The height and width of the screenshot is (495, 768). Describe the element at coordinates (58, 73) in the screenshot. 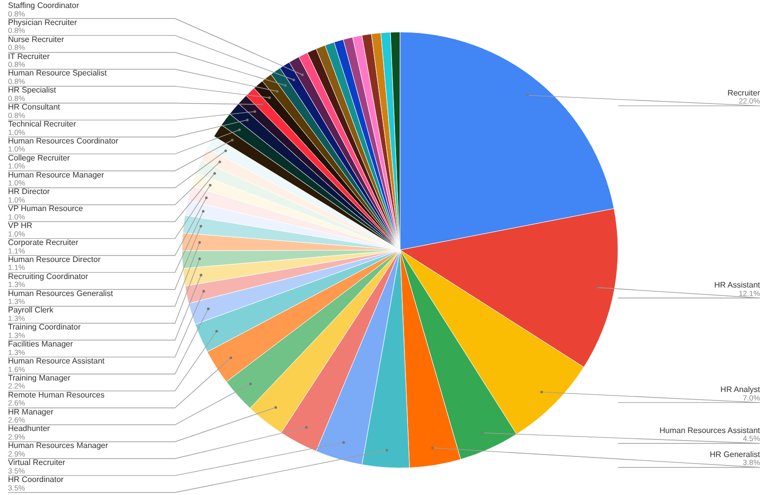

I see `slice-label: Human Resource Specialist` at that location.